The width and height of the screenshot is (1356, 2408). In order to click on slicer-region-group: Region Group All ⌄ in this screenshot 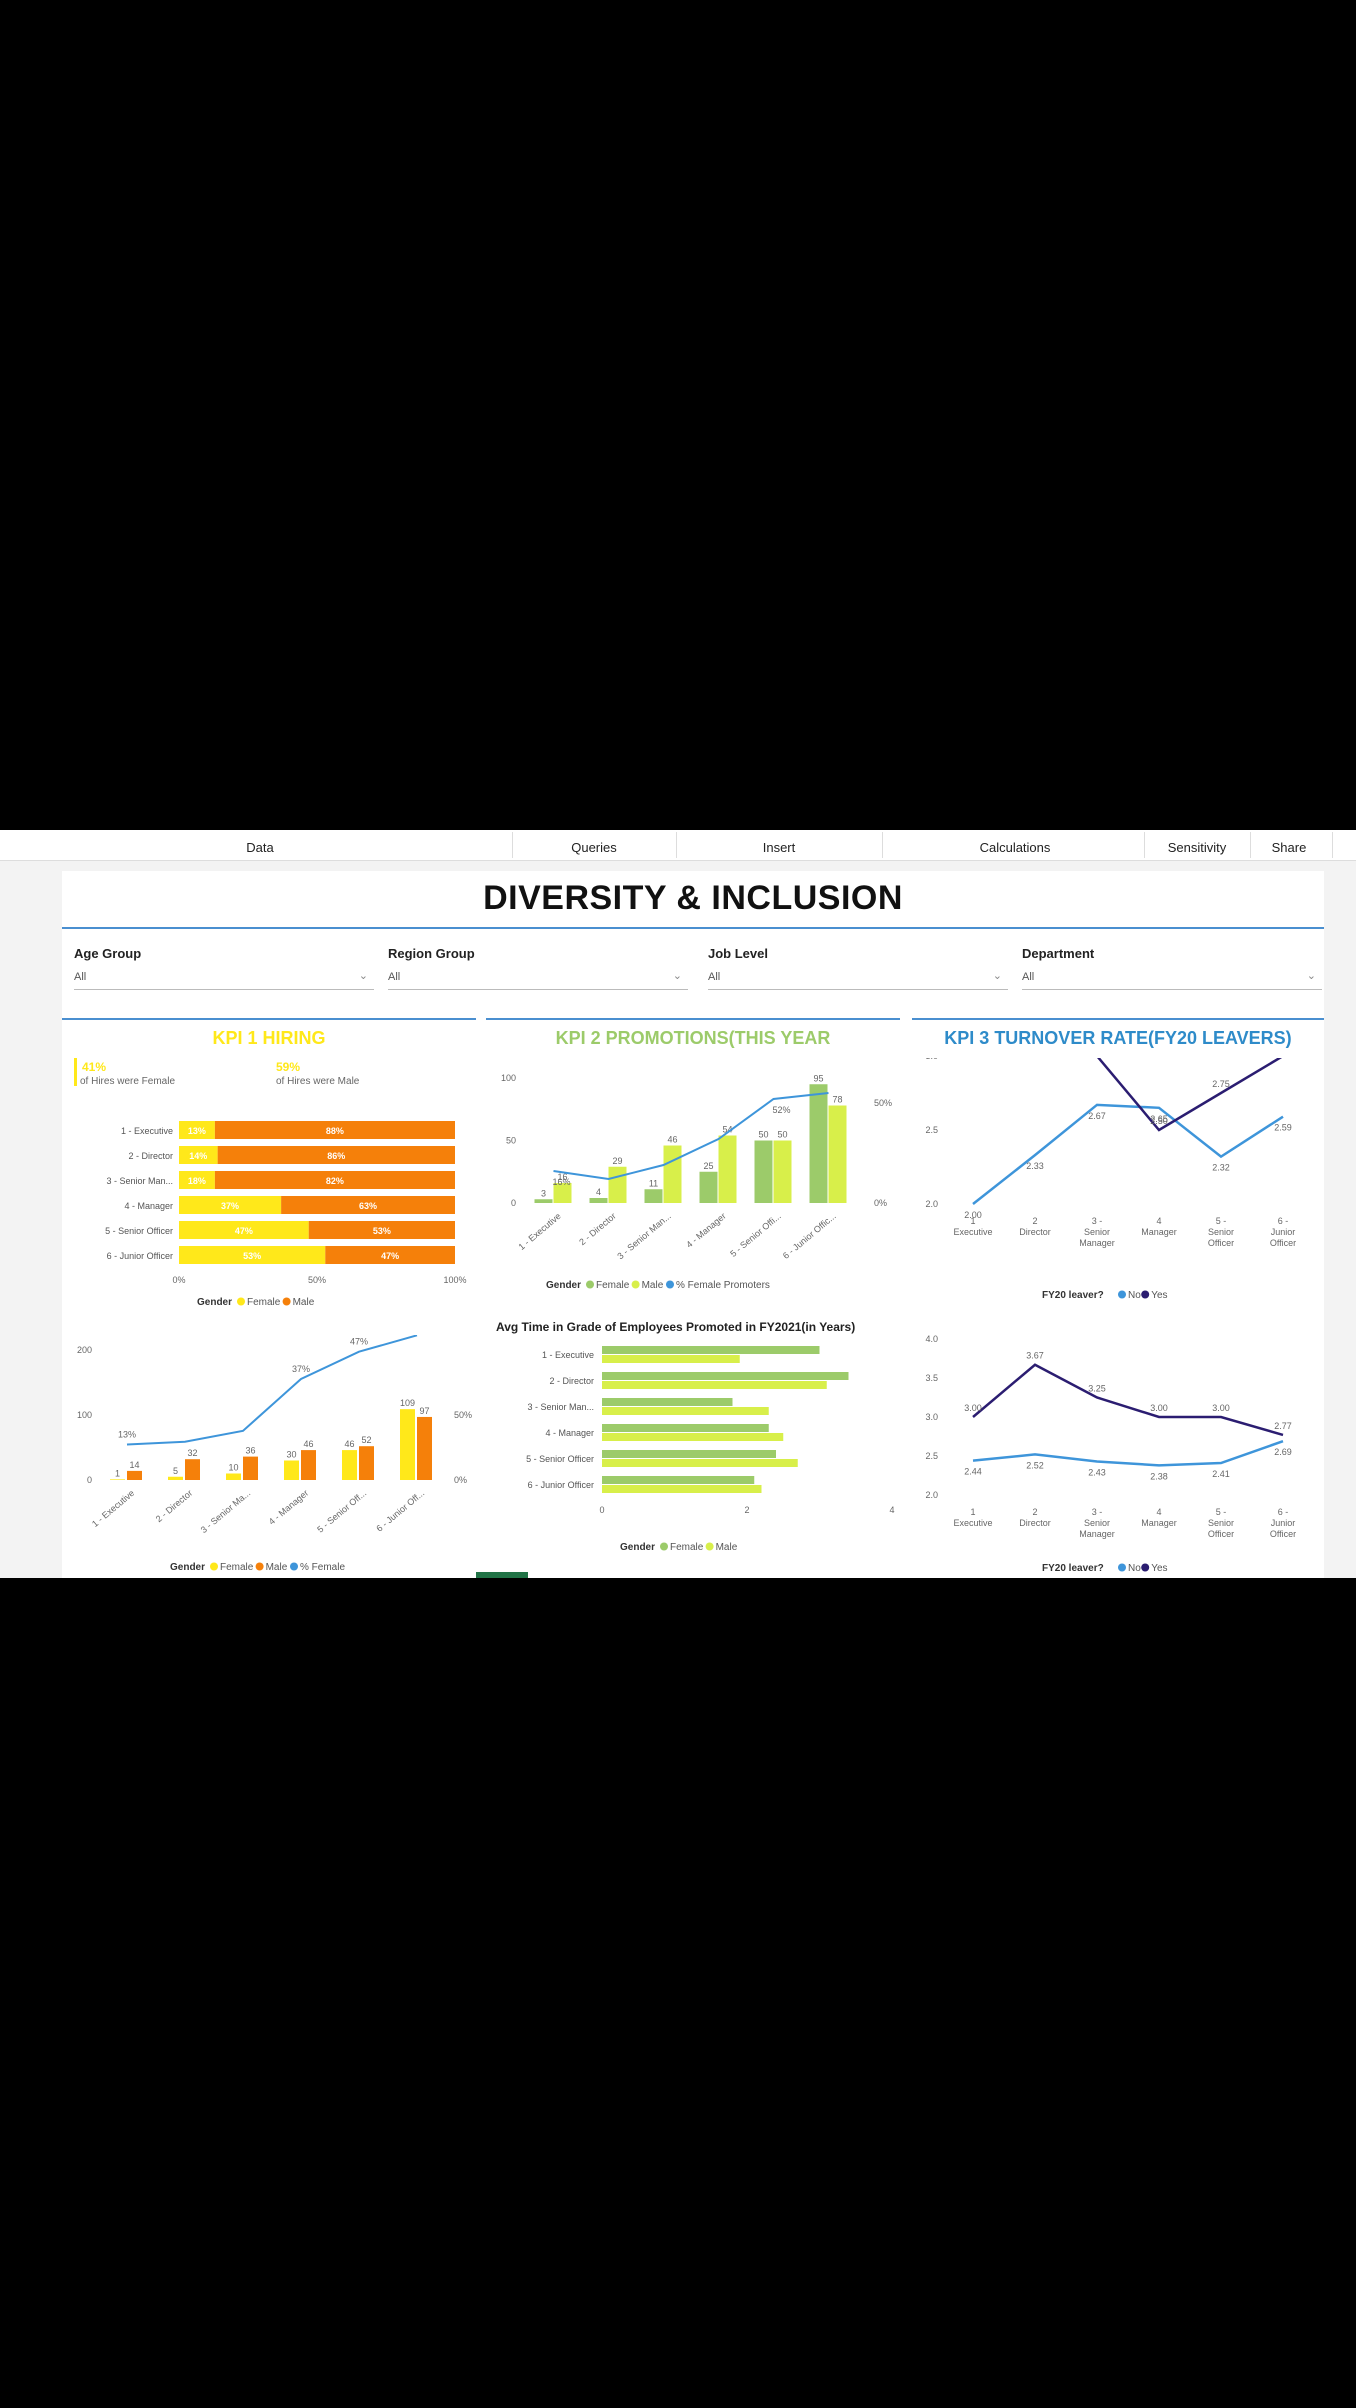, I will do `click(538, 968)`.